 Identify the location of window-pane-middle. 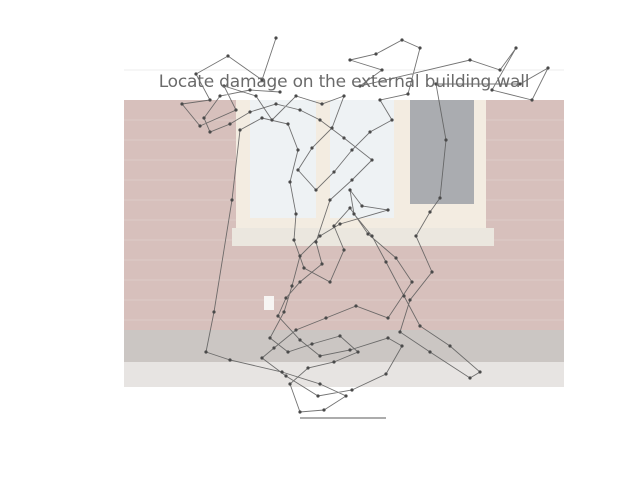
(362, 159).